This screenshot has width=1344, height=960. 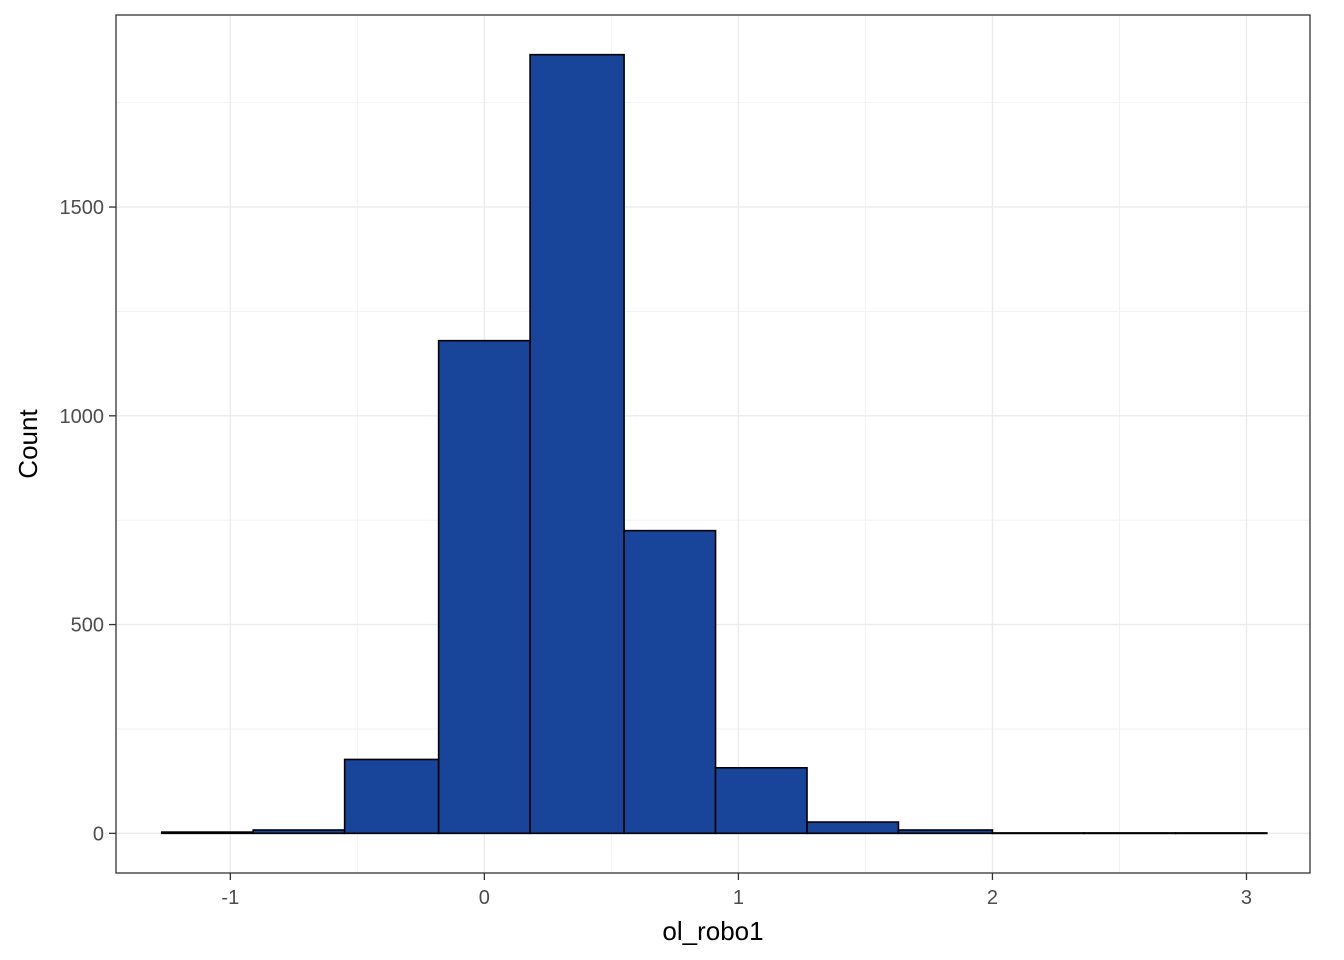 What do you see at coordinates (484, 898) in the screenshot?
I see `x-tick-label: 0` at bounding box center [484, 898].